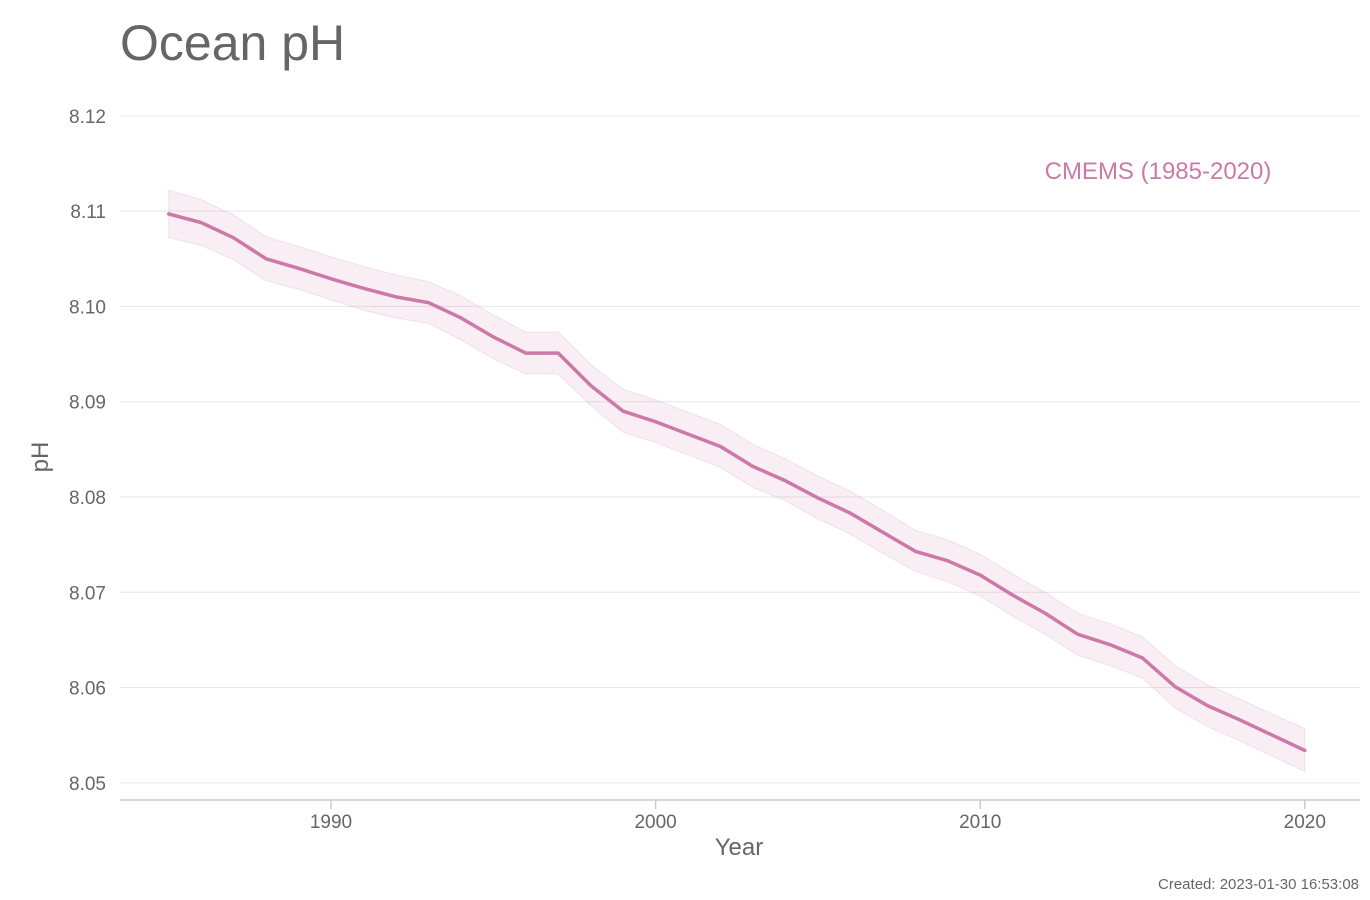 This screenshot has width=1370, height=900. Describe the element at coordinates (87, 307) in the screenshot. I see `y-tick-label: 8.10` at that location.